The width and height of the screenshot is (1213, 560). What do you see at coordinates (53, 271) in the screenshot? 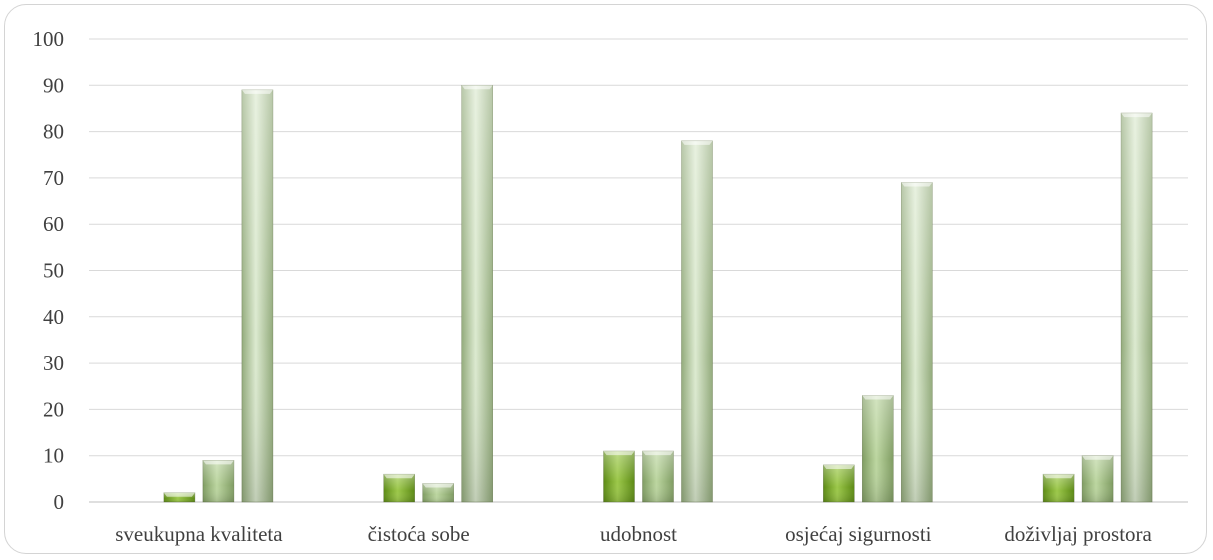
I see `y-tick-label: 50` at bounding box center [53, 271].